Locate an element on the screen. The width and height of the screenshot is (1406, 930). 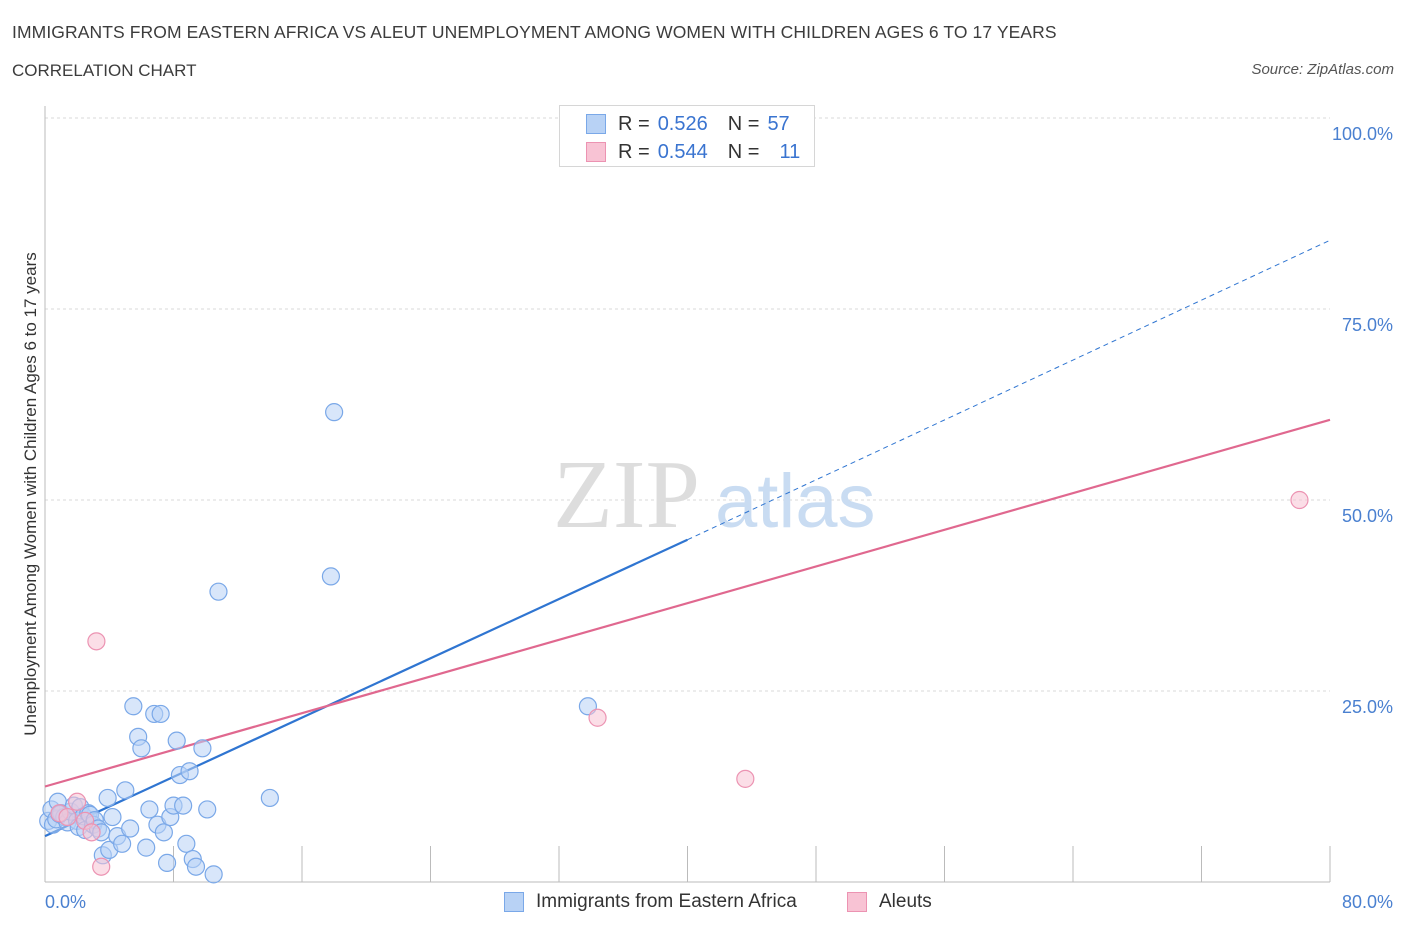
n-value: 57 is located at coordinates (778, 123).